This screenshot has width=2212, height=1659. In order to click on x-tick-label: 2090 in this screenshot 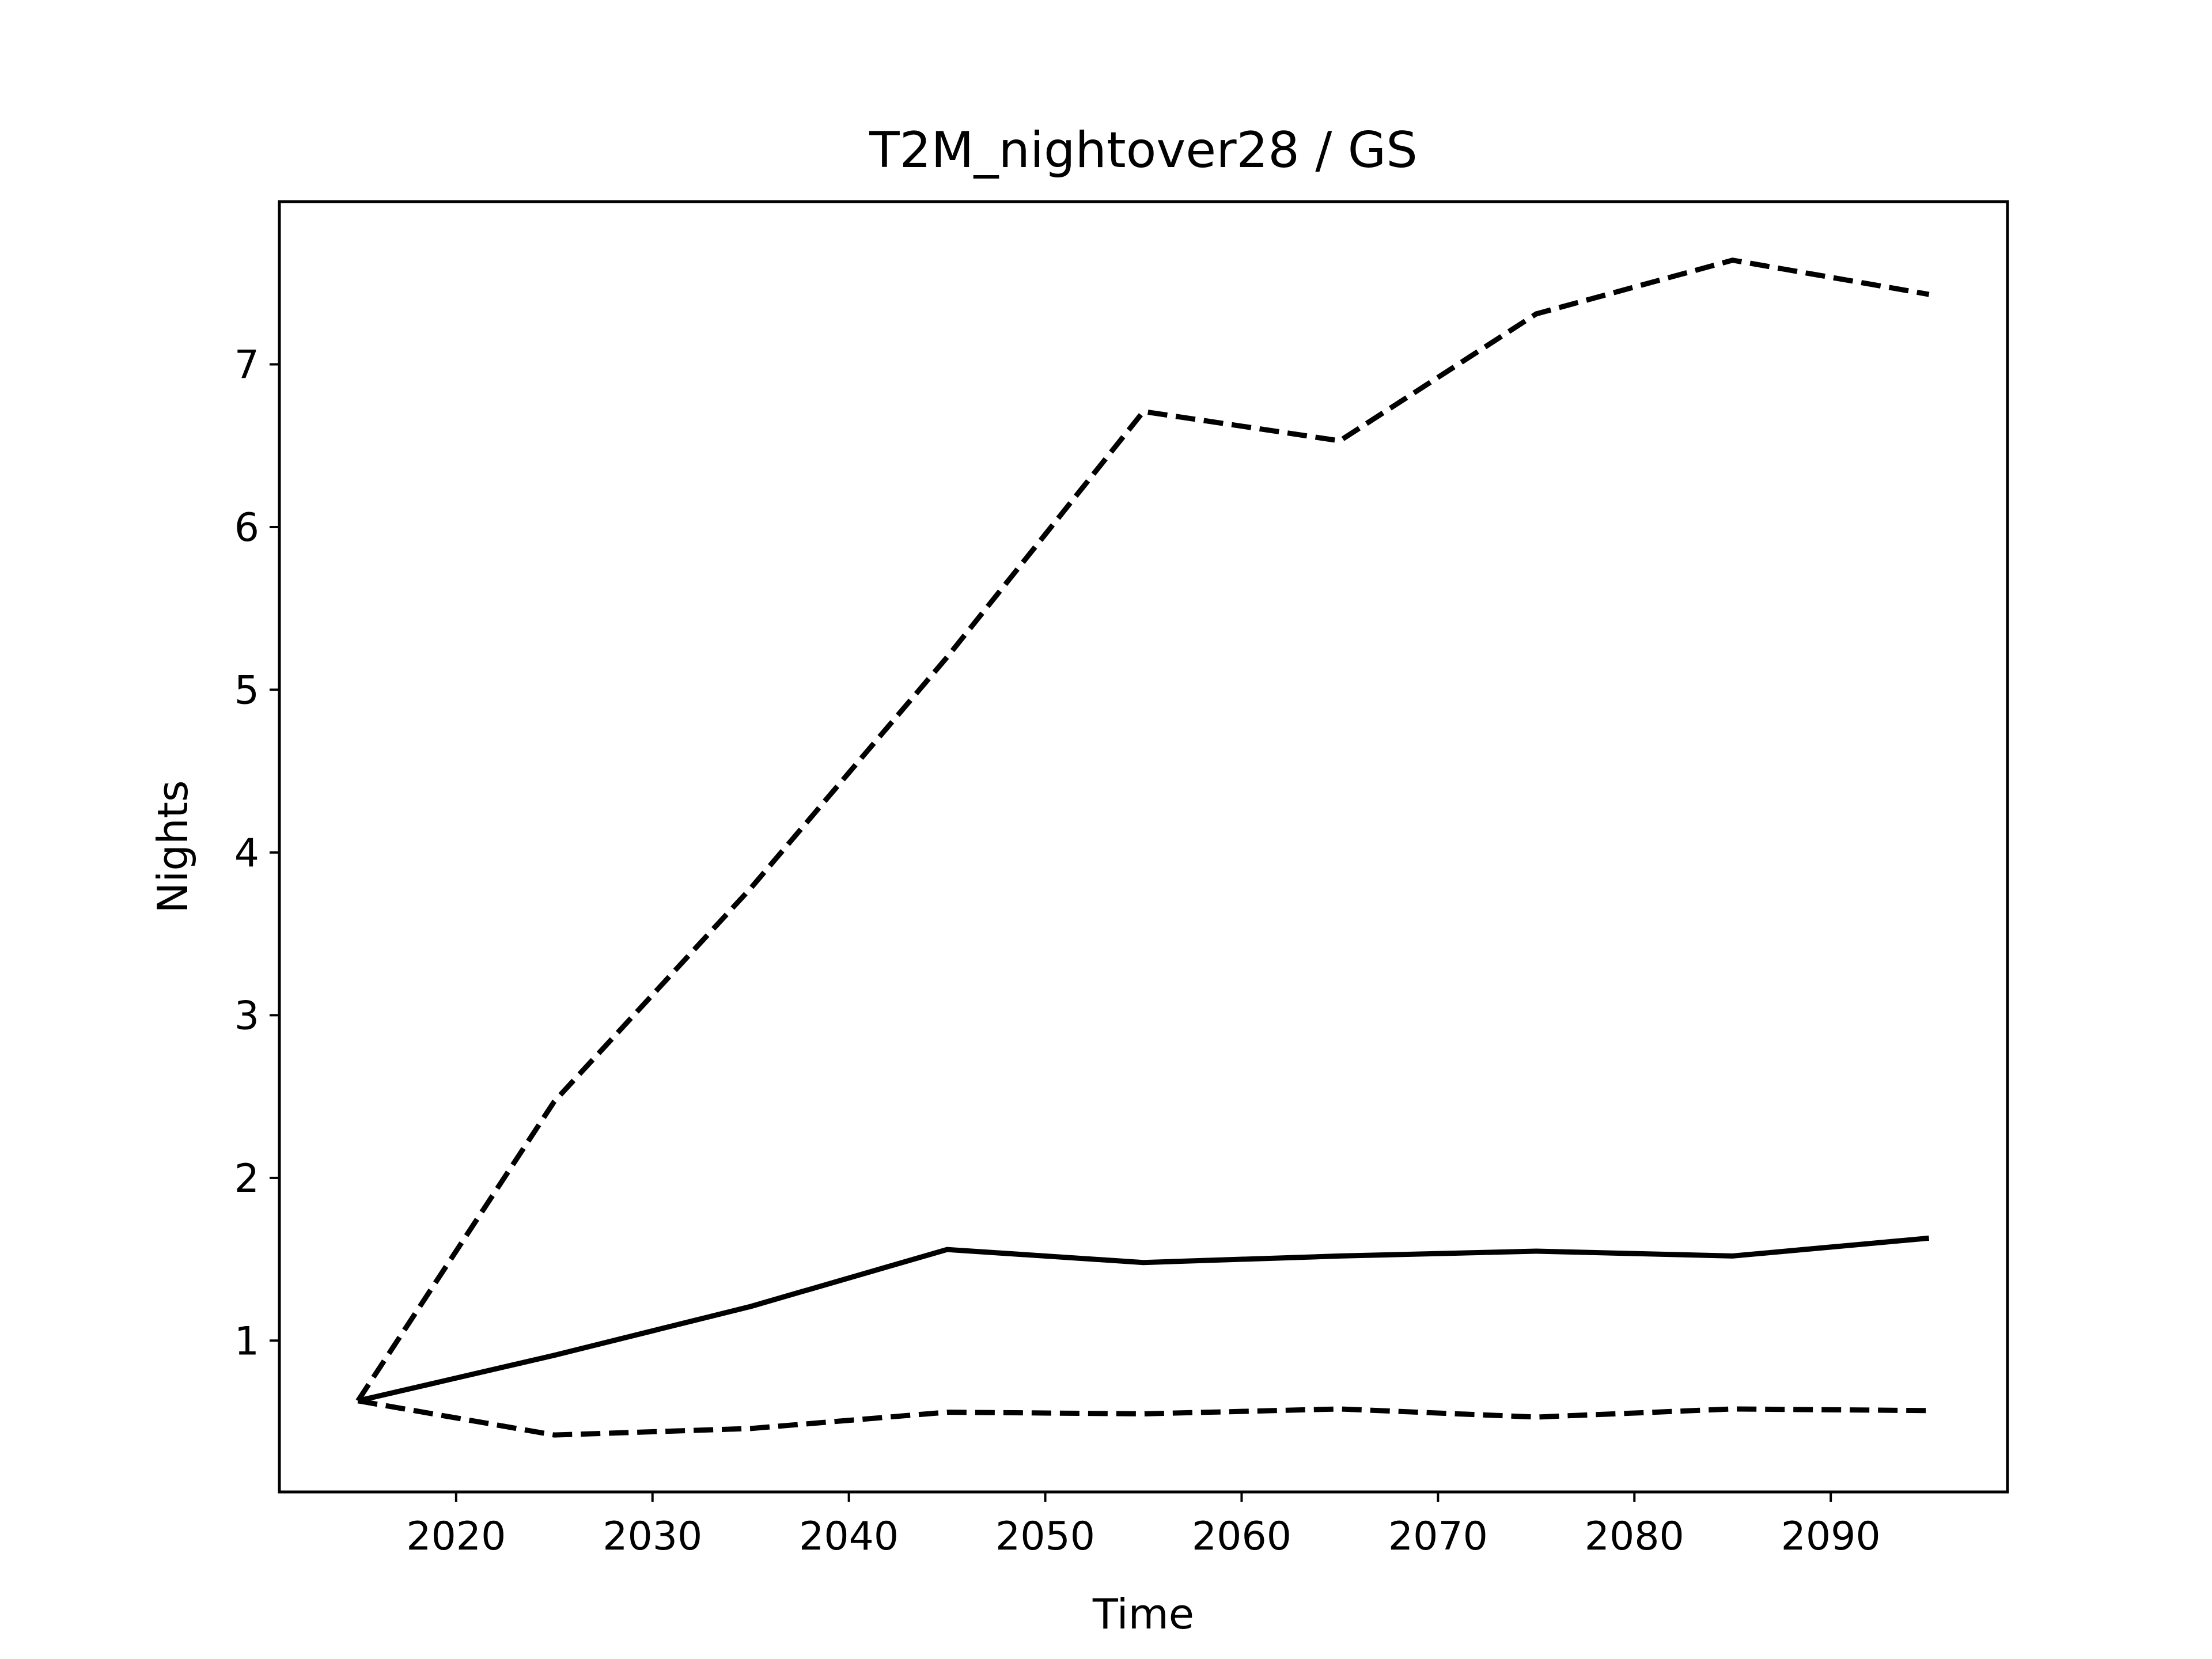, I will do `click(1831, 1536)`.